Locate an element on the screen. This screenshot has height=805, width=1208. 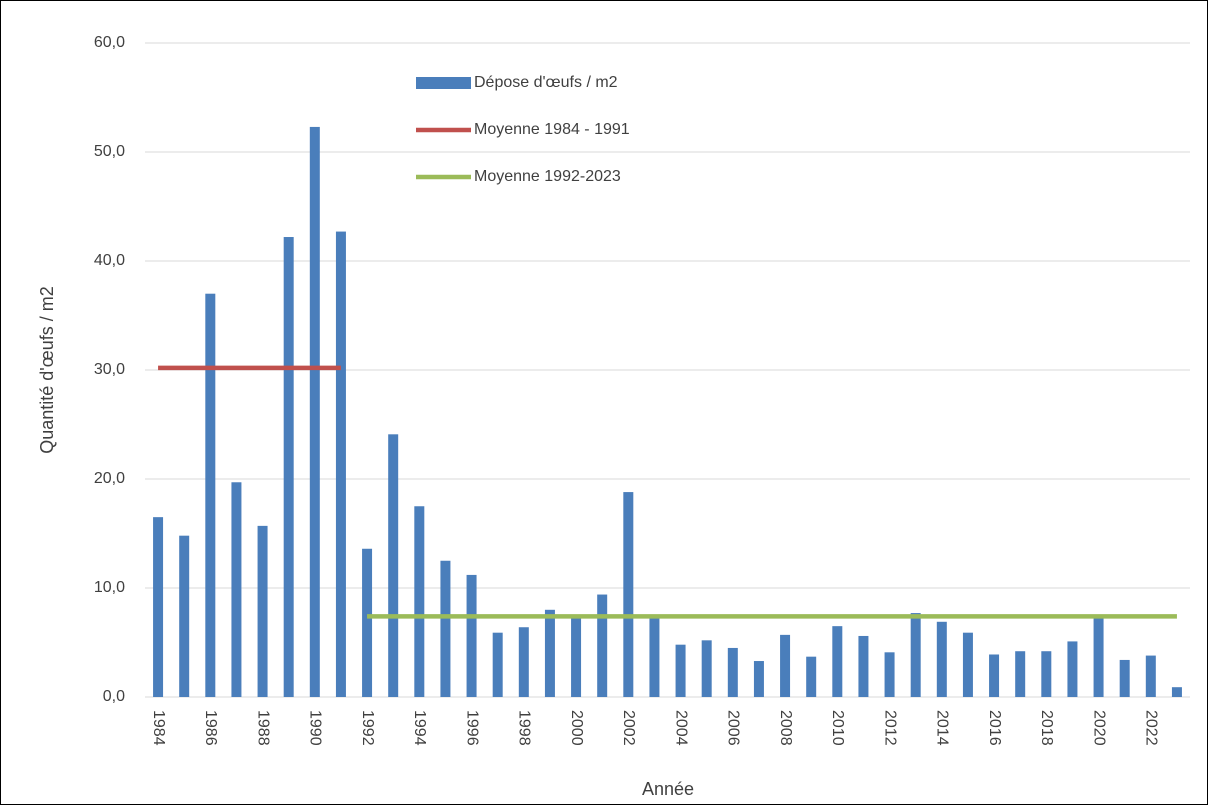
legend-label: Dépose d'œufs / m2 is located at coordinates (546, 82).